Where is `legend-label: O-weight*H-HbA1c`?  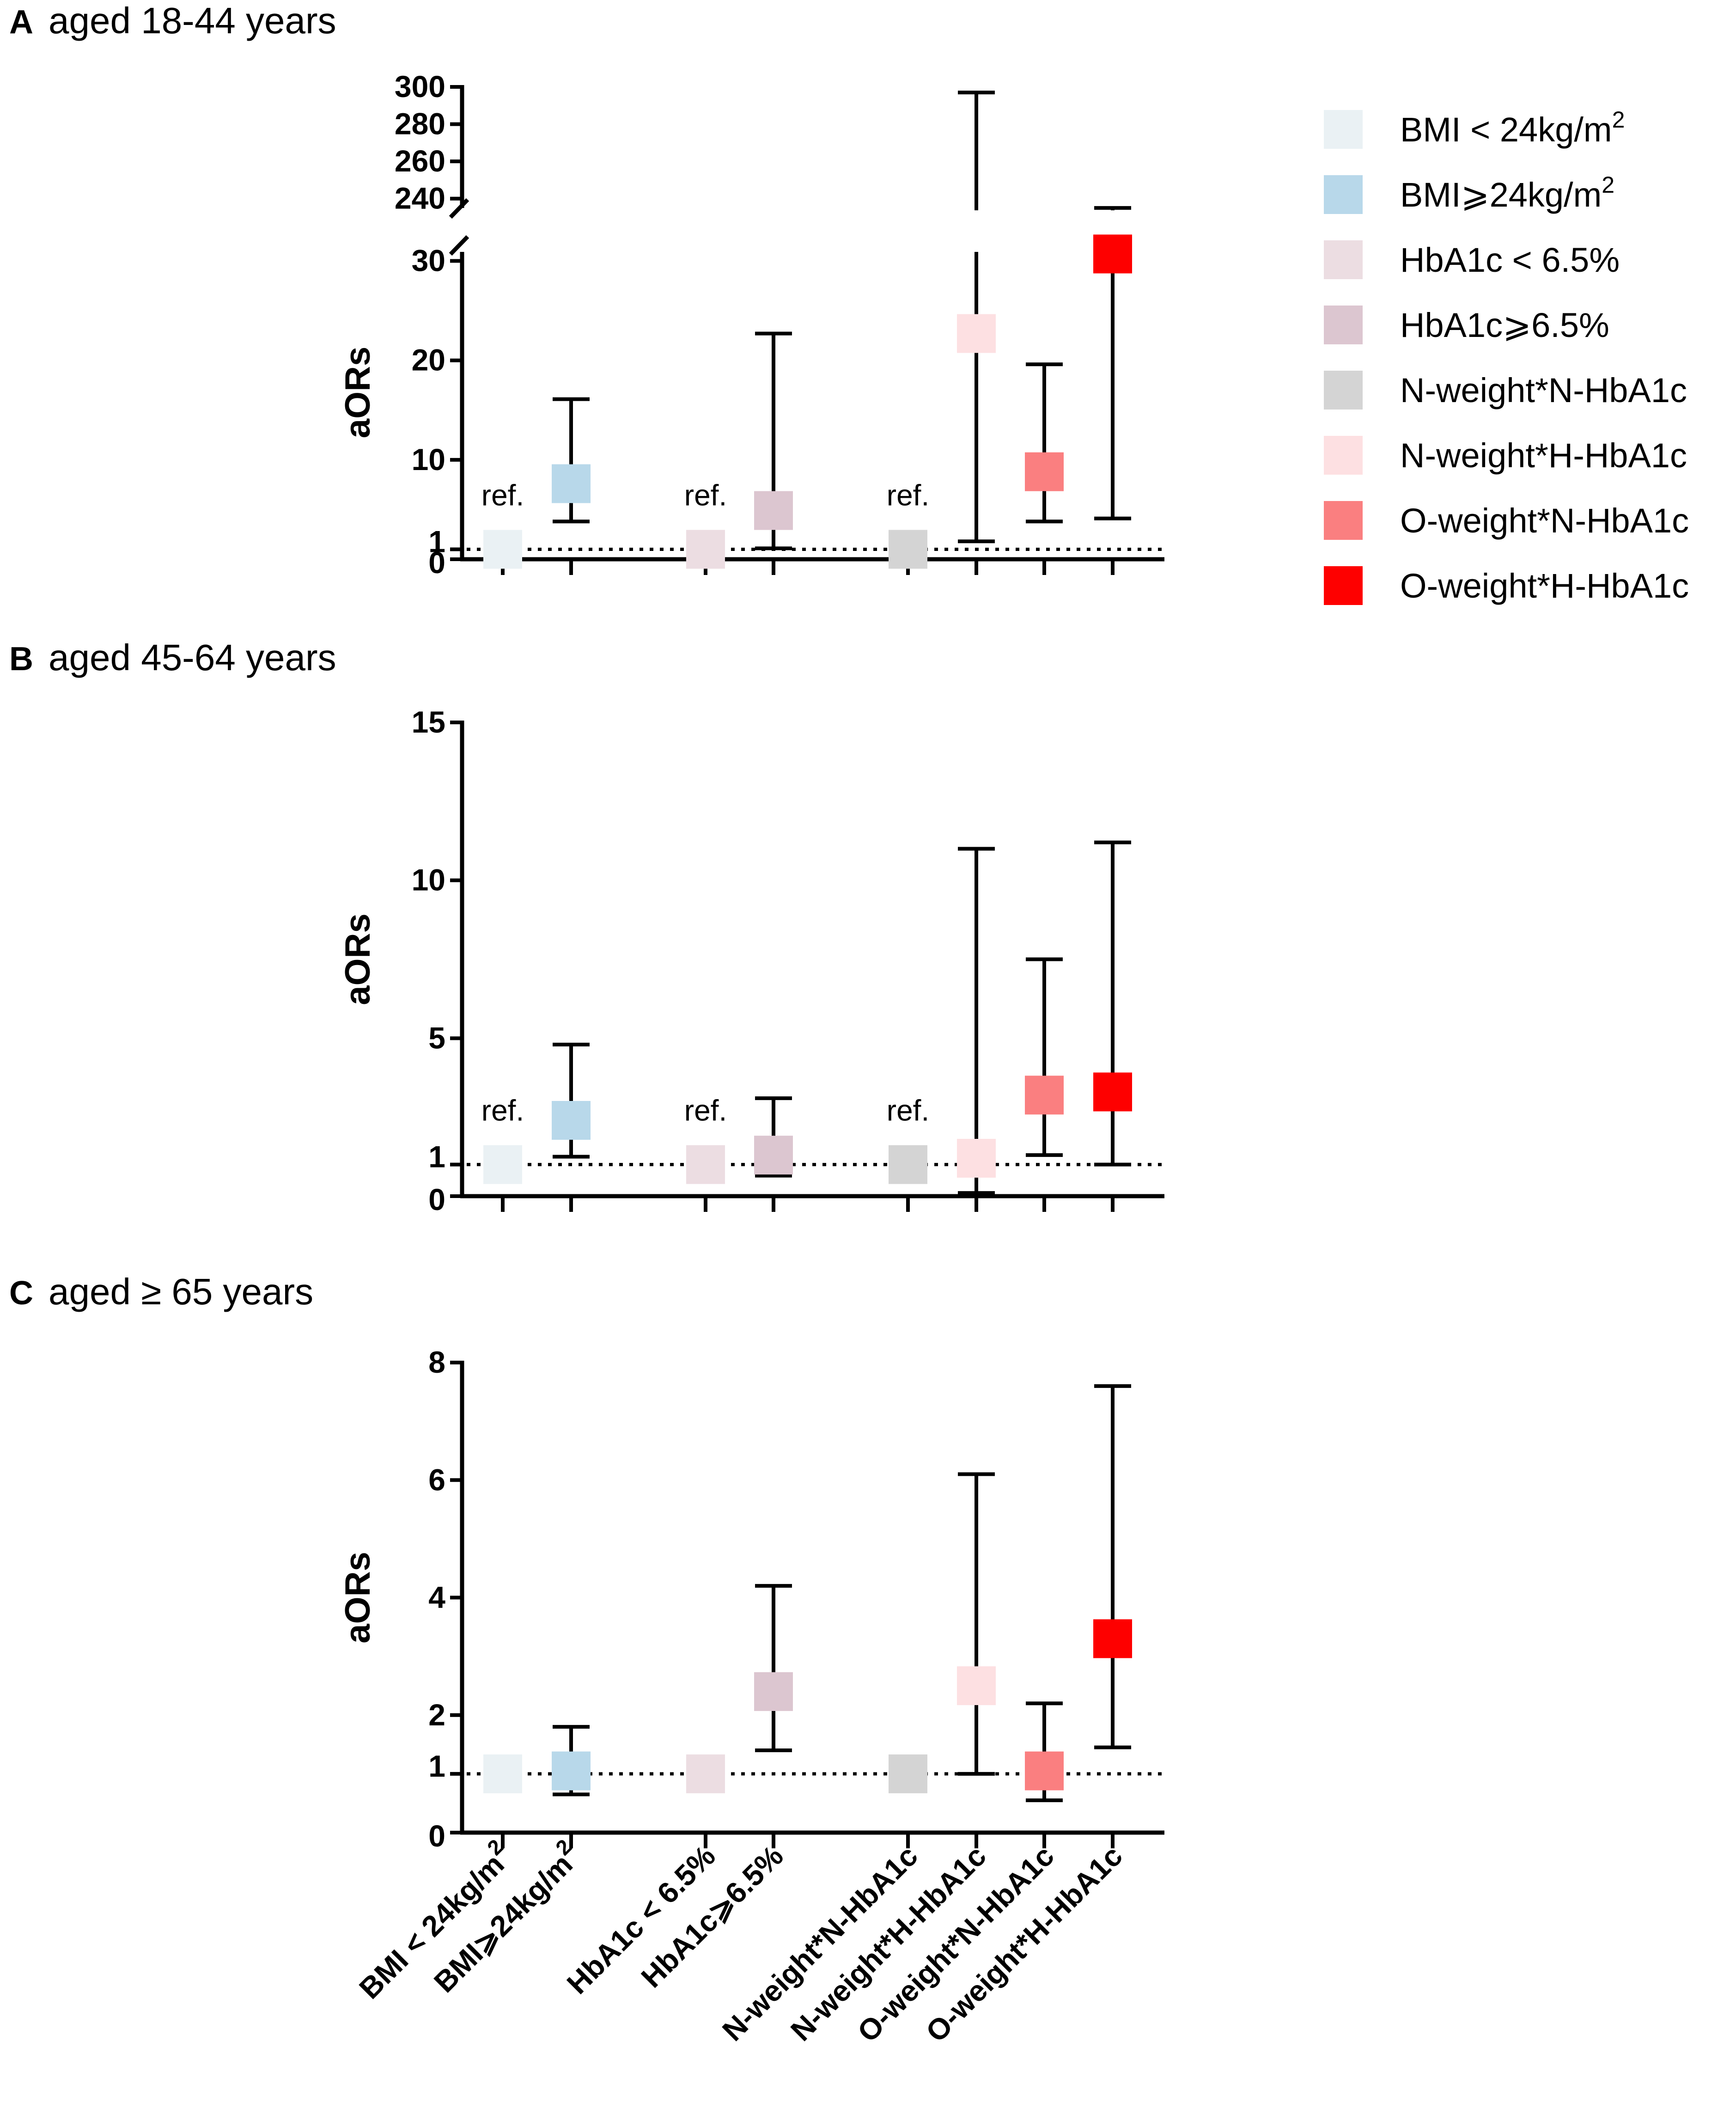
legend-label: O-weight*H-HbA1c is located at coordinates (1544, 586).